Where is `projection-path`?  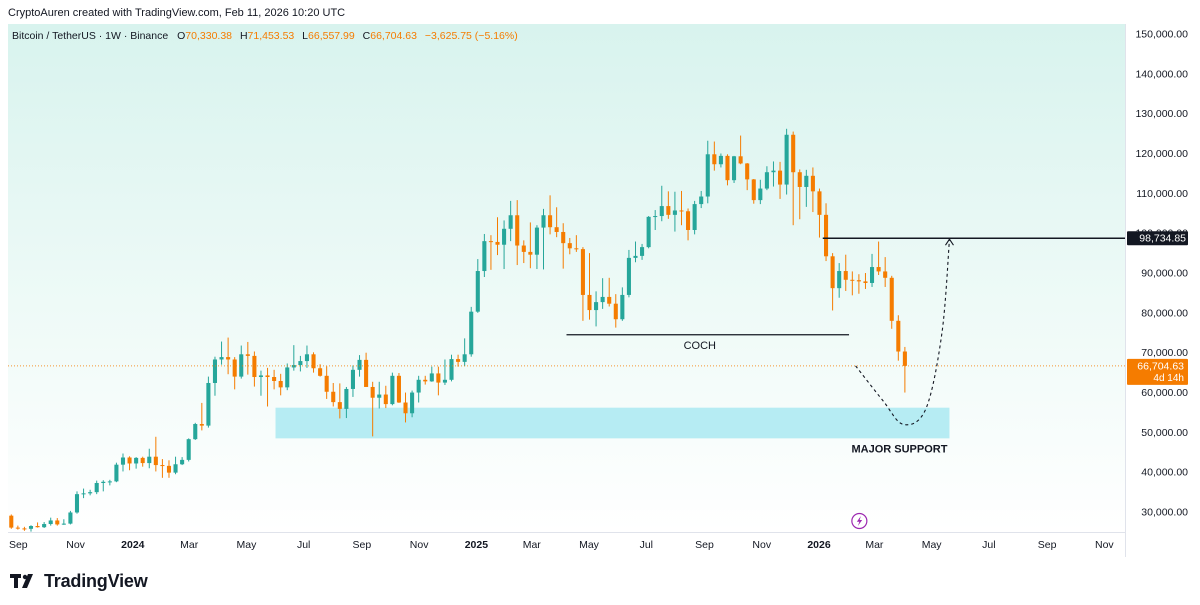 projection-path is located at coordinates (903, 332).